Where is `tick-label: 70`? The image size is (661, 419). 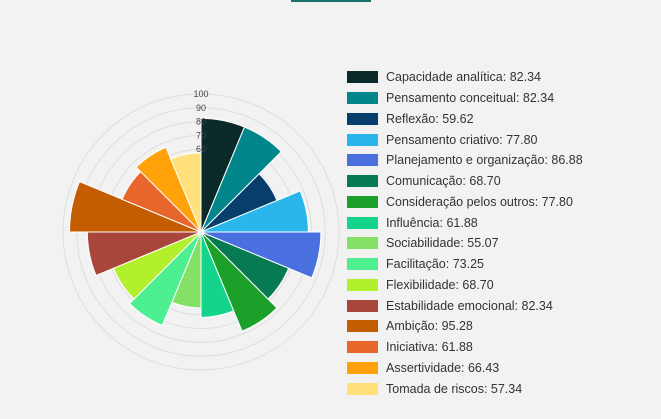
tick-label: 70 is located at coordinates (201, 135).